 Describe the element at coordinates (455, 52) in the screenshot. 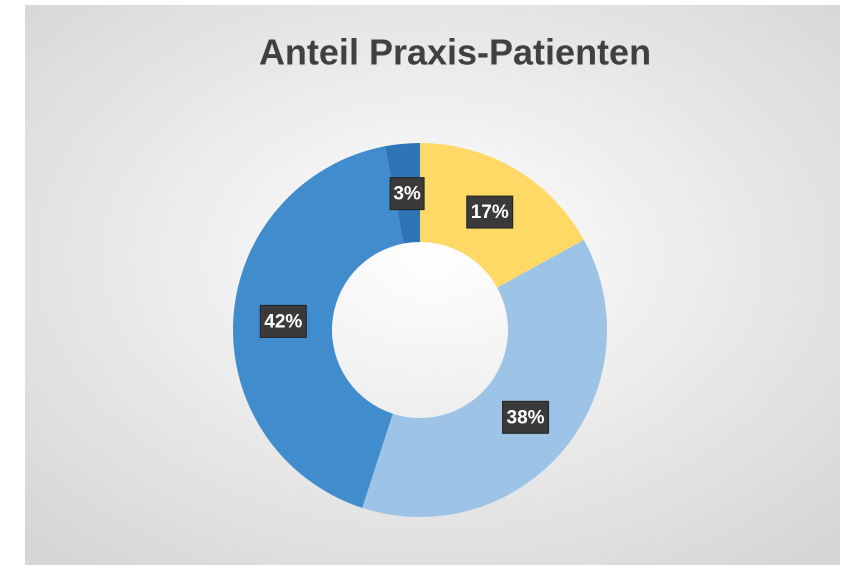

I see `chart-title: Anteil Praxis-Patienten` at that location.